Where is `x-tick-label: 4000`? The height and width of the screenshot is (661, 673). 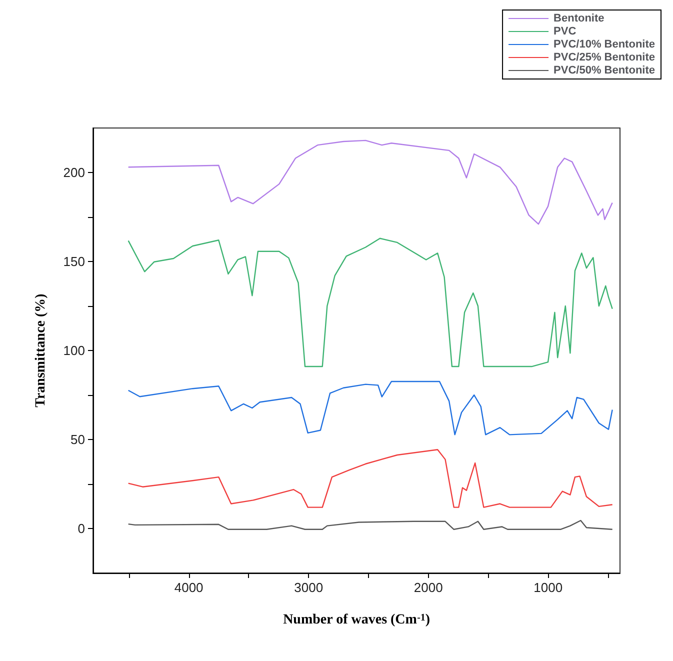 x-tick-label: 4000 is located at coordinates (189, 587).